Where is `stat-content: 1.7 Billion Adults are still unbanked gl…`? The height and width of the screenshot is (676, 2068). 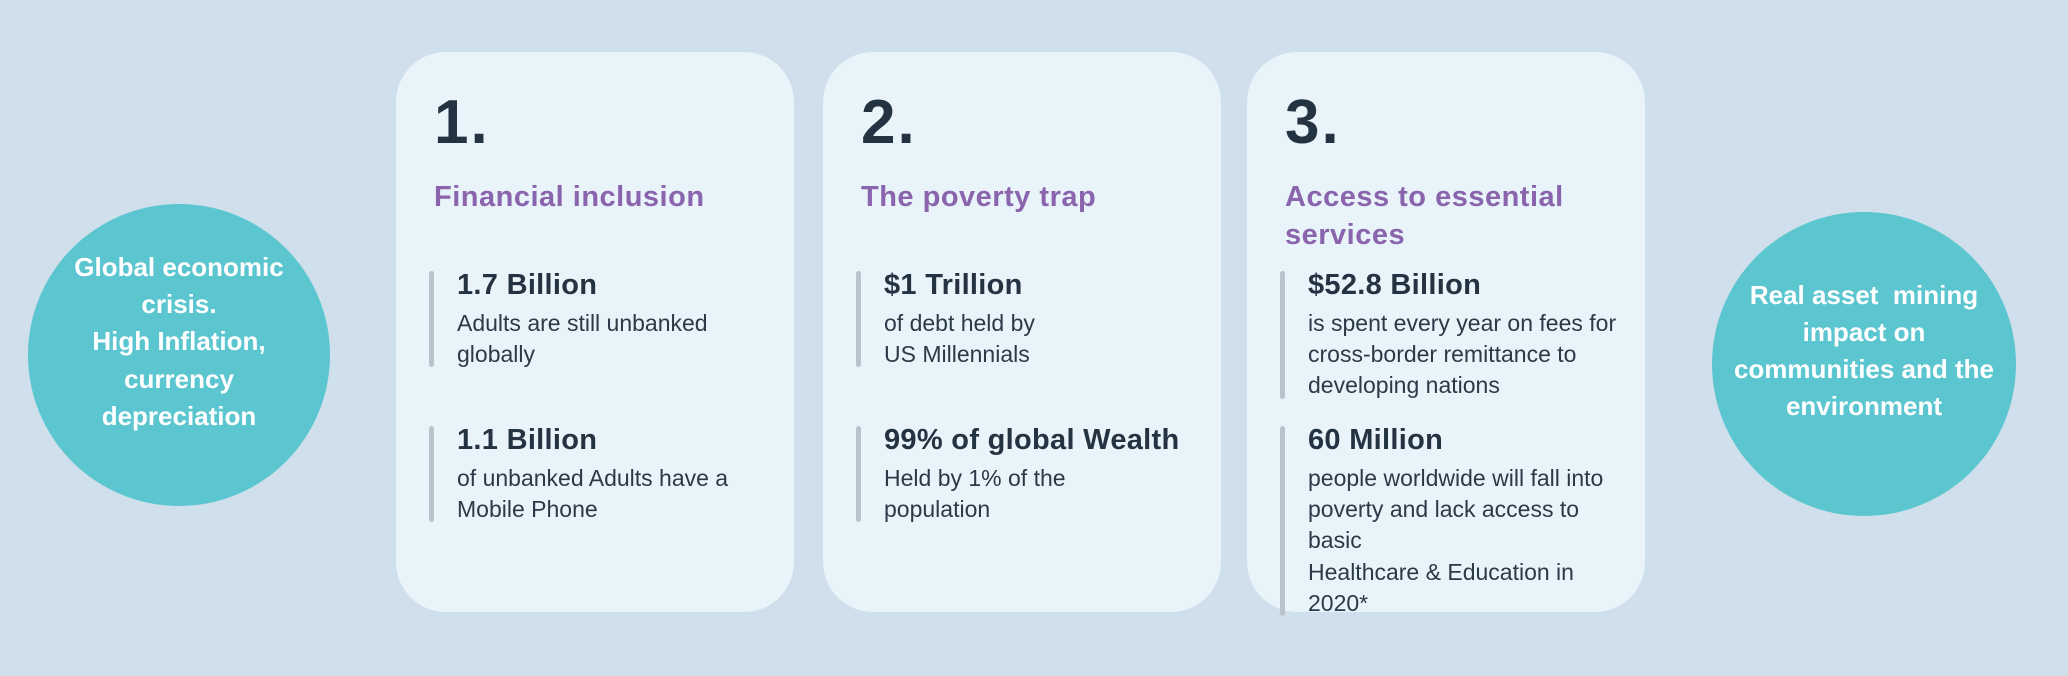
stat-content: 1.7 Billion Adults are still unbanked gl… is located at coordinates (571, 319).